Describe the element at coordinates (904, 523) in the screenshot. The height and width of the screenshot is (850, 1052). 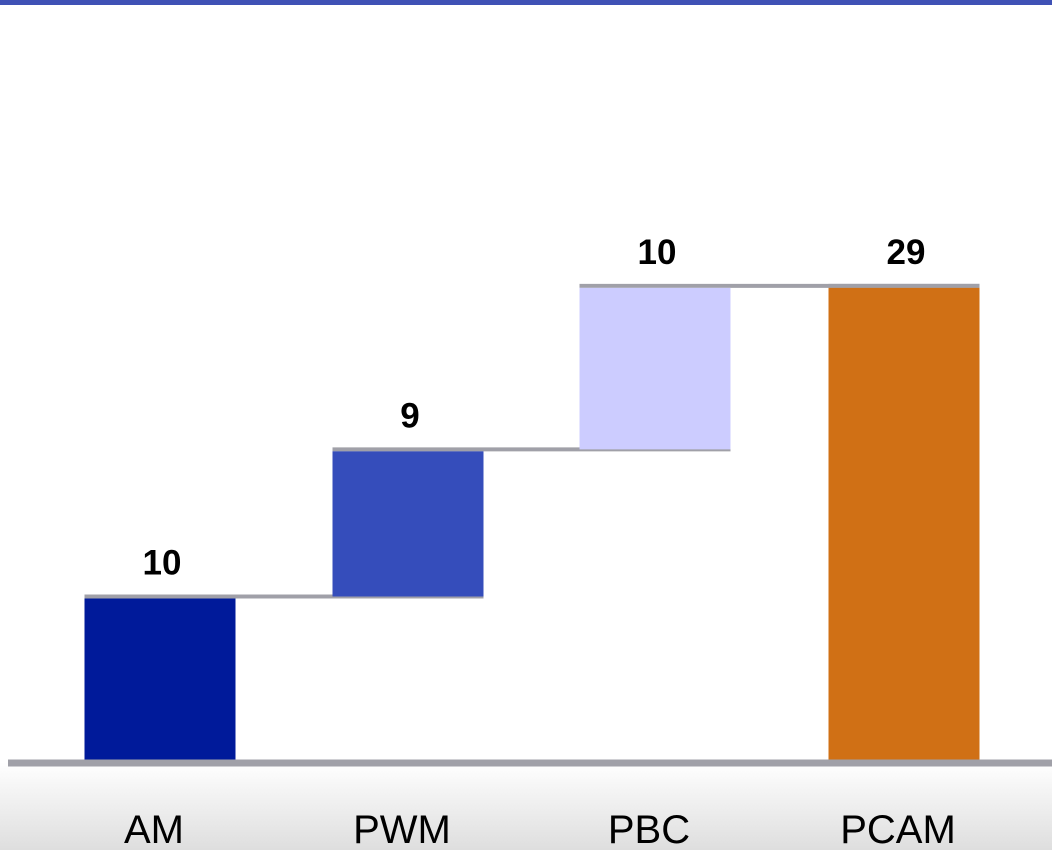
I see `bar-pcam` at that location.